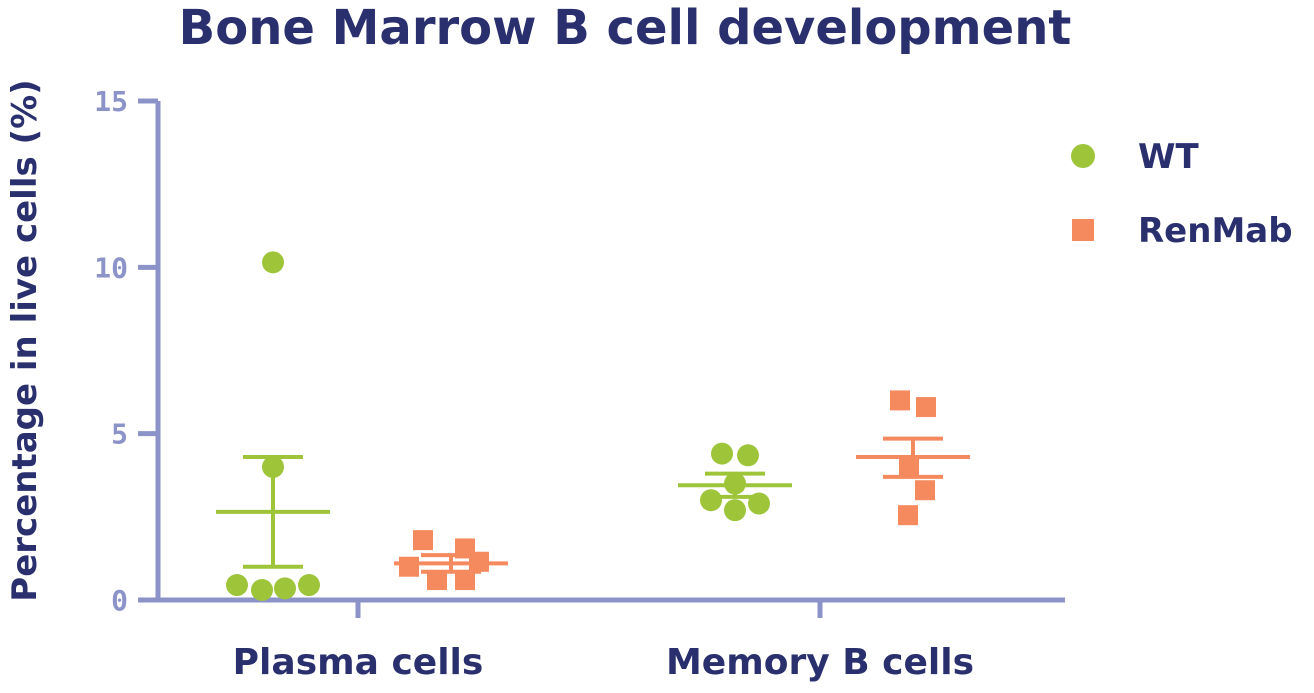  Describe the element at coordinates (1182, 194) in the screenshot. I see `legend: WT RenMab` at that location.